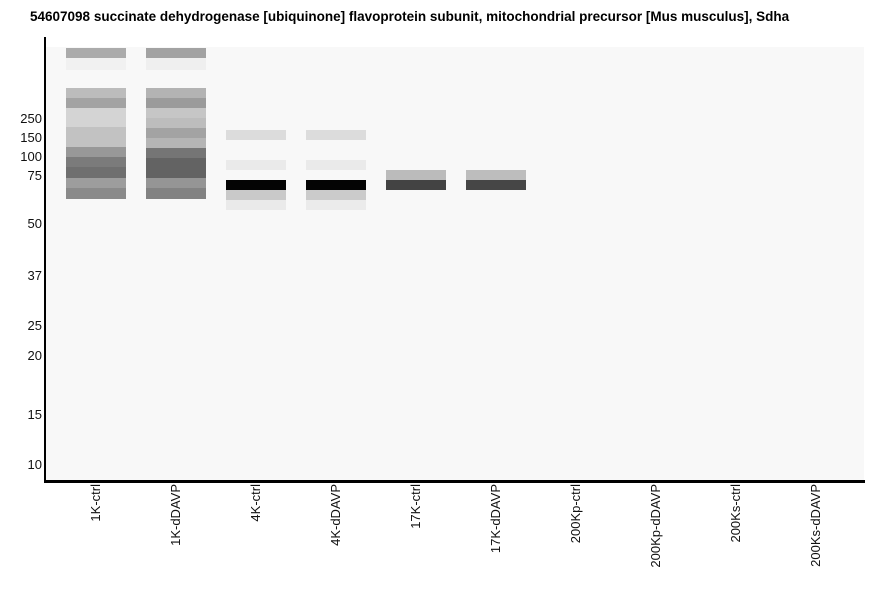 The image size is (886, 595). Describe the element at coordinates (95, 503) in the screenshot. I see `lane-label-1K-ctrl: 1K-ctrl` at that location.